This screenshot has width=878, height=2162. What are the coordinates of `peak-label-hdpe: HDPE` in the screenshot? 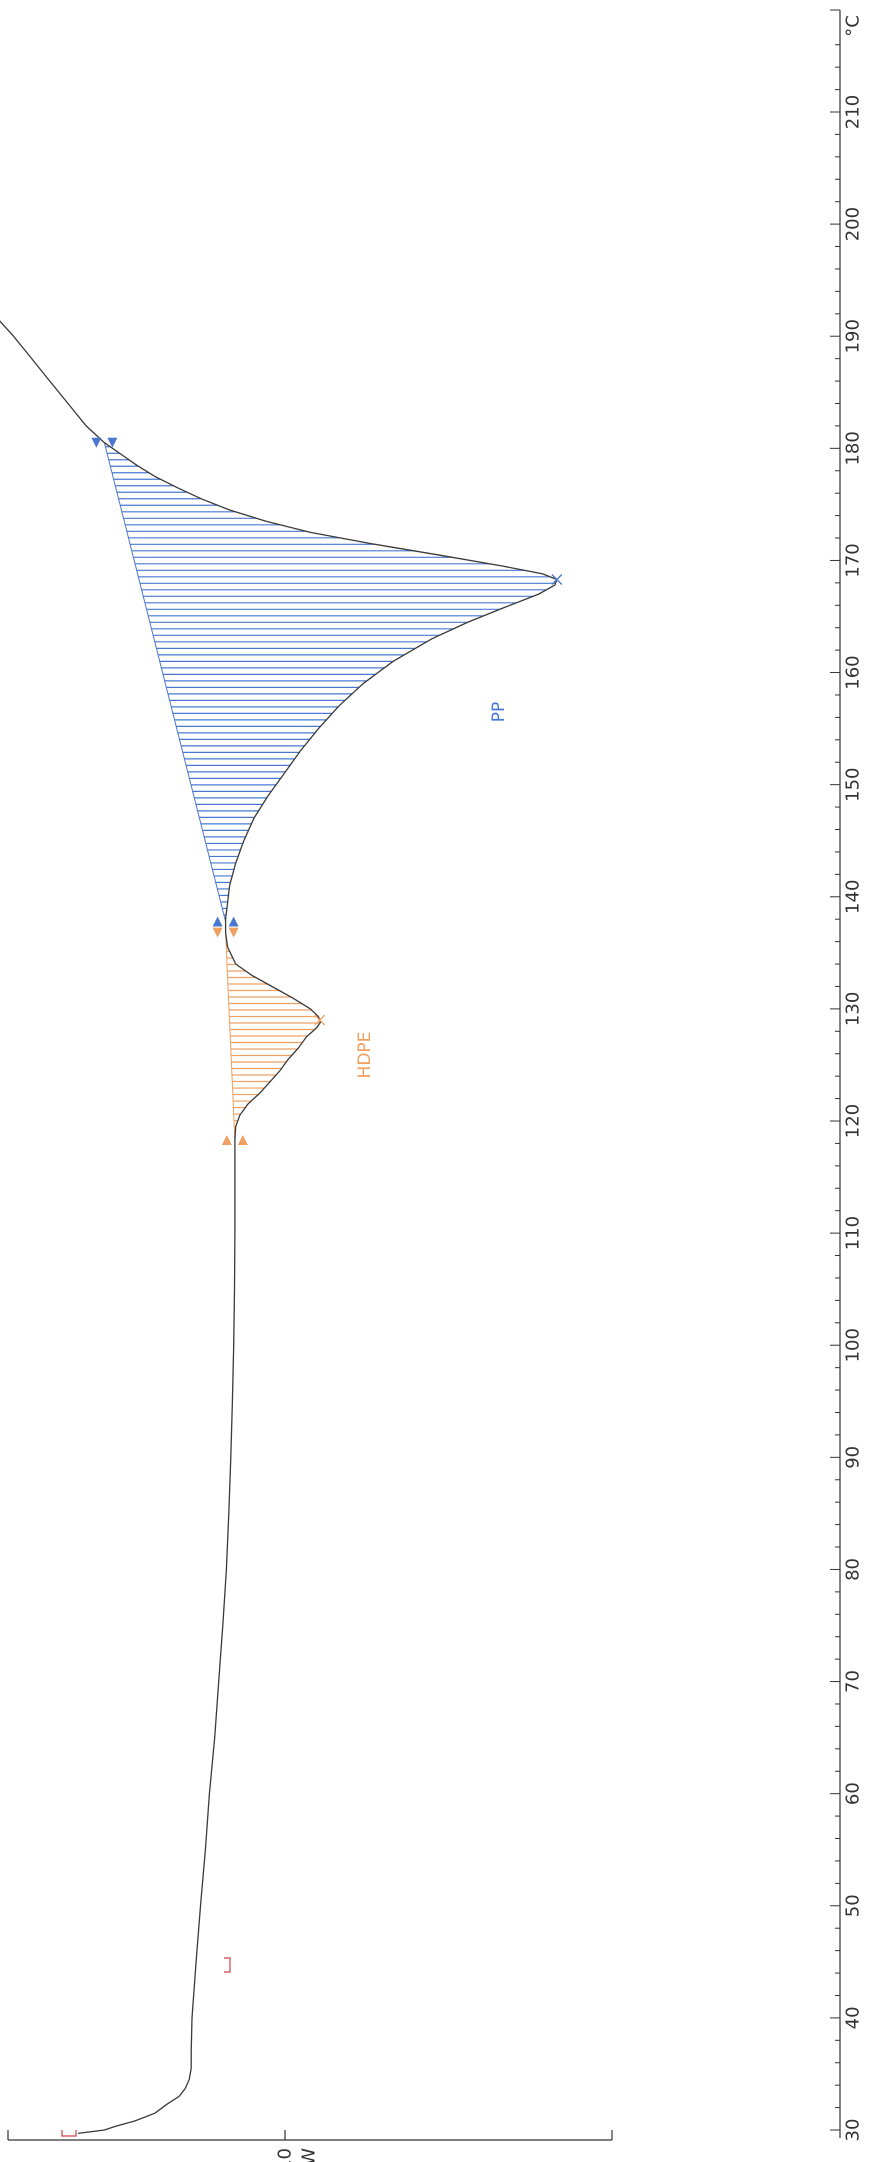 It's located at (365, 1055).